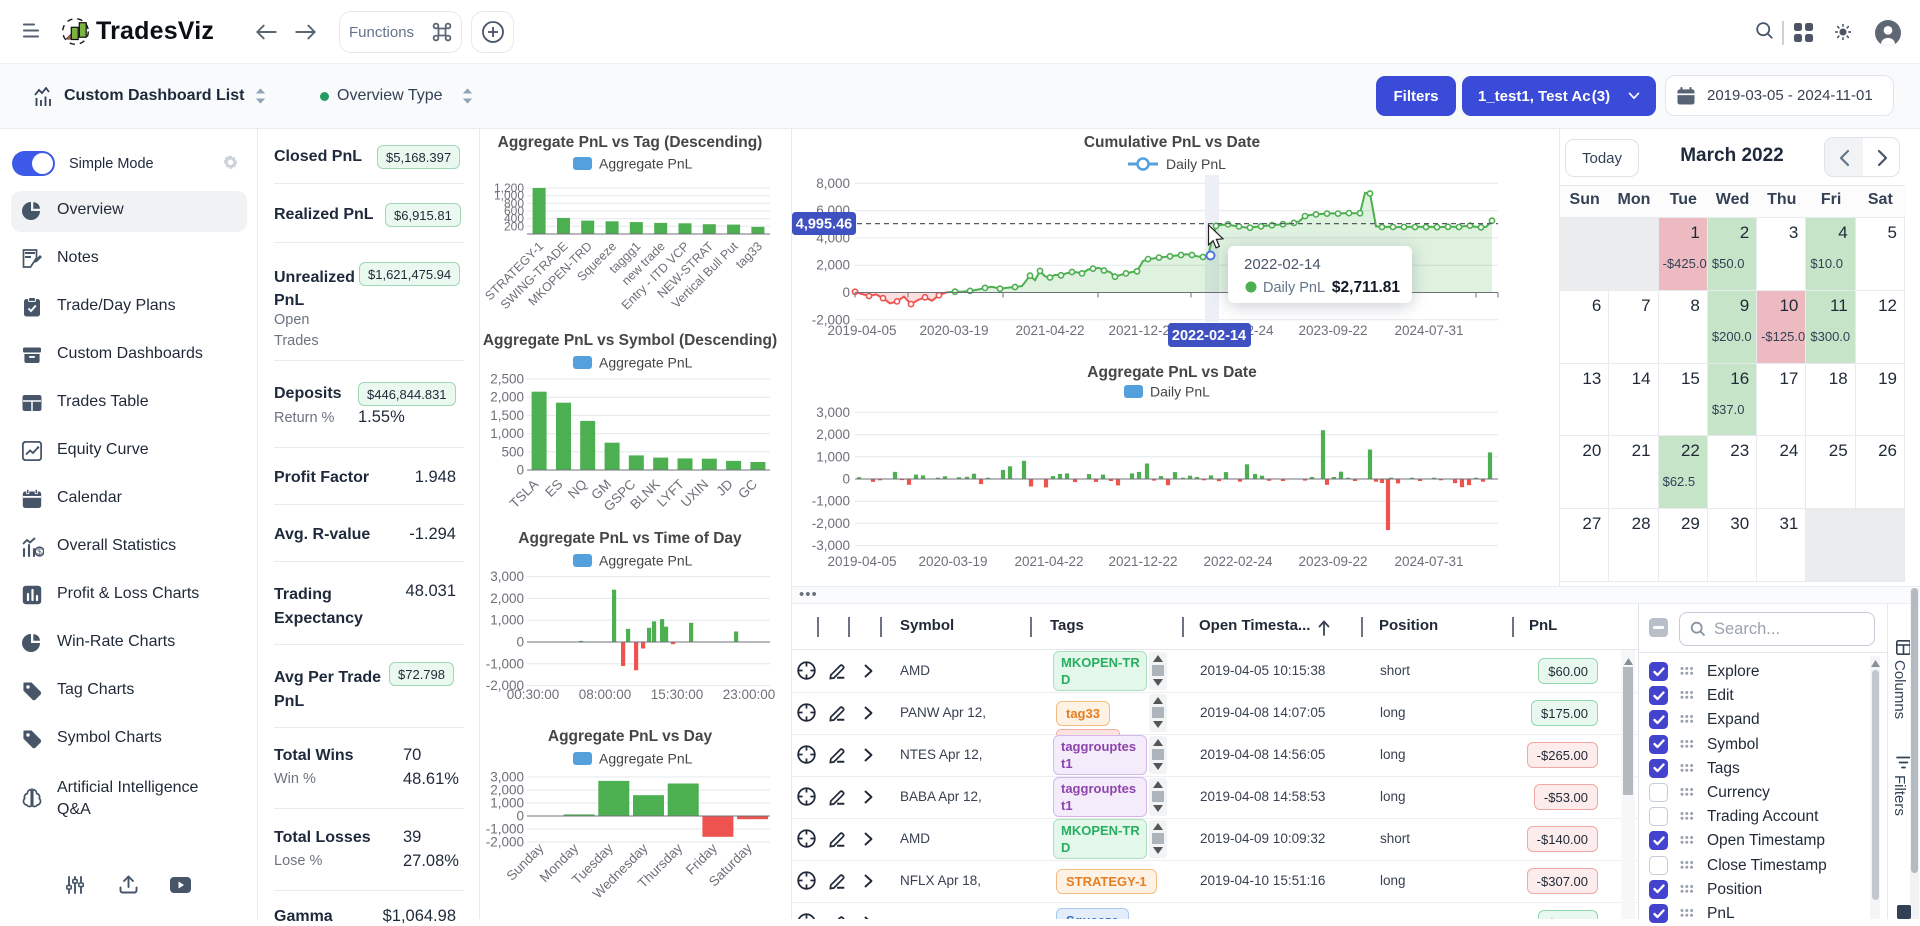 Image resolution: width=1920 pixels, height=926 pixels. Describe the element at coordinates (630, 538) in the screenshot. I see `svg-text: Aggregate PnL vs Time of Day` at that location.